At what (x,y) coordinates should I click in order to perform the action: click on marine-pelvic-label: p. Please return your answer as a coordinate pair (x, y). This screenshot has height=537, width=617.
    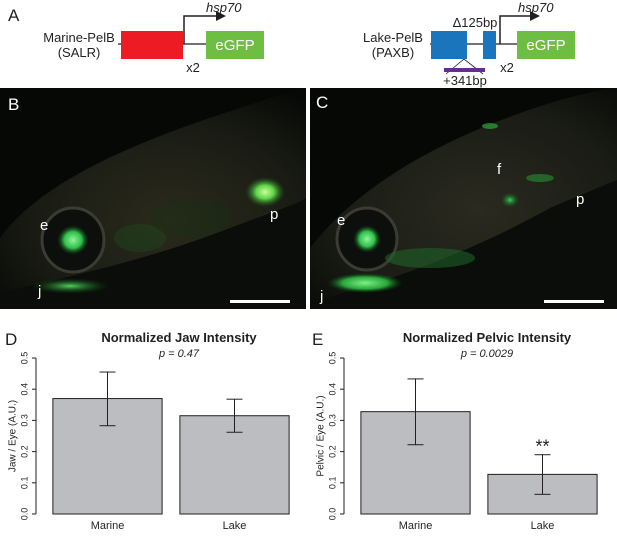
    Looking at the image, I should click on (274, 214).